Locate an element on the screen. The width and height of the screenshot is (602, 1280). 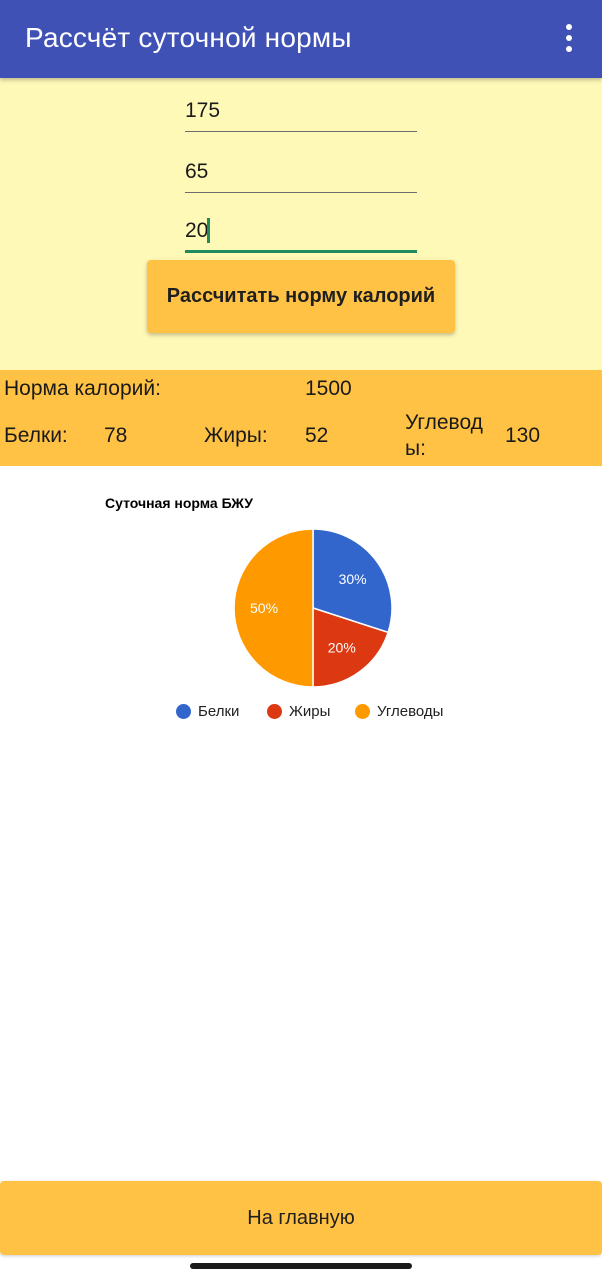
gesture-navigation-bar is located at coordinates (301, 1266).